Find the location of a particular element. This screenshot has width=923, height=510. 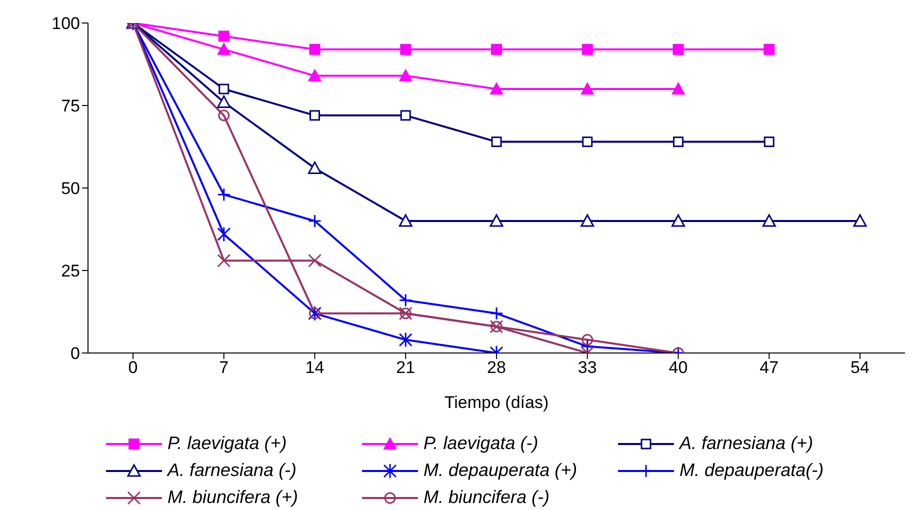

y-tick-label: 0 is located at coordinates (75, 354).